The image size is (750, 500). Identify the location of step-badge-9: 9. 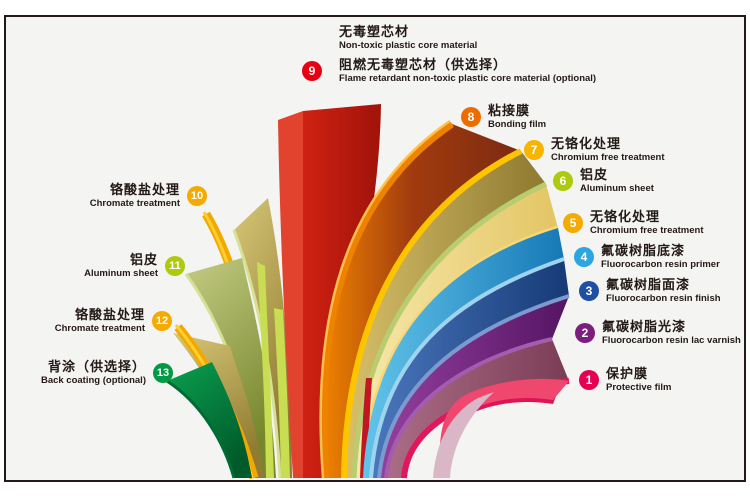
(312, 71).